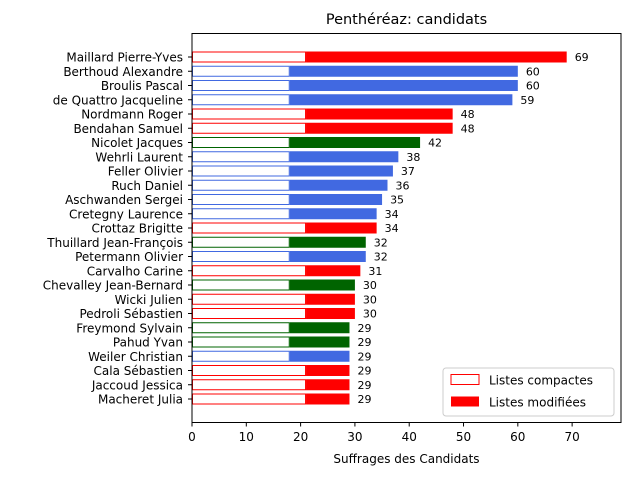 The height and width of the screenshot is (480, 640). What do you see at coordinates (135, 271) in the screenshot?
I see `y-tick-label: Carvalho Carine` at bounding box center [135, 271].